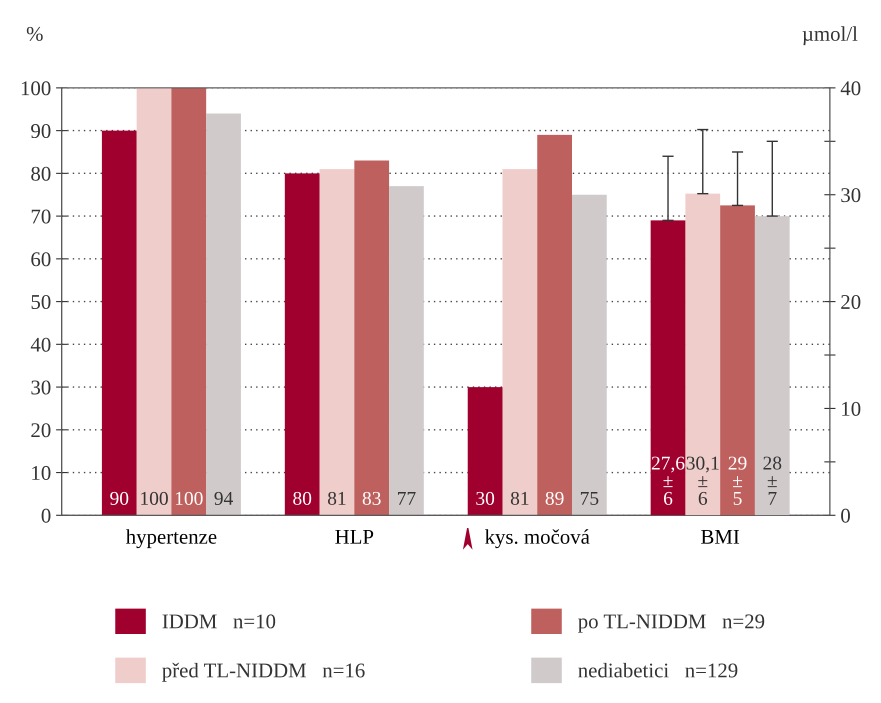  What do you see at coordinates (845, 515) in the screenshot?
I see `y2-tick-label: 0` at bounding box center [845, 515].